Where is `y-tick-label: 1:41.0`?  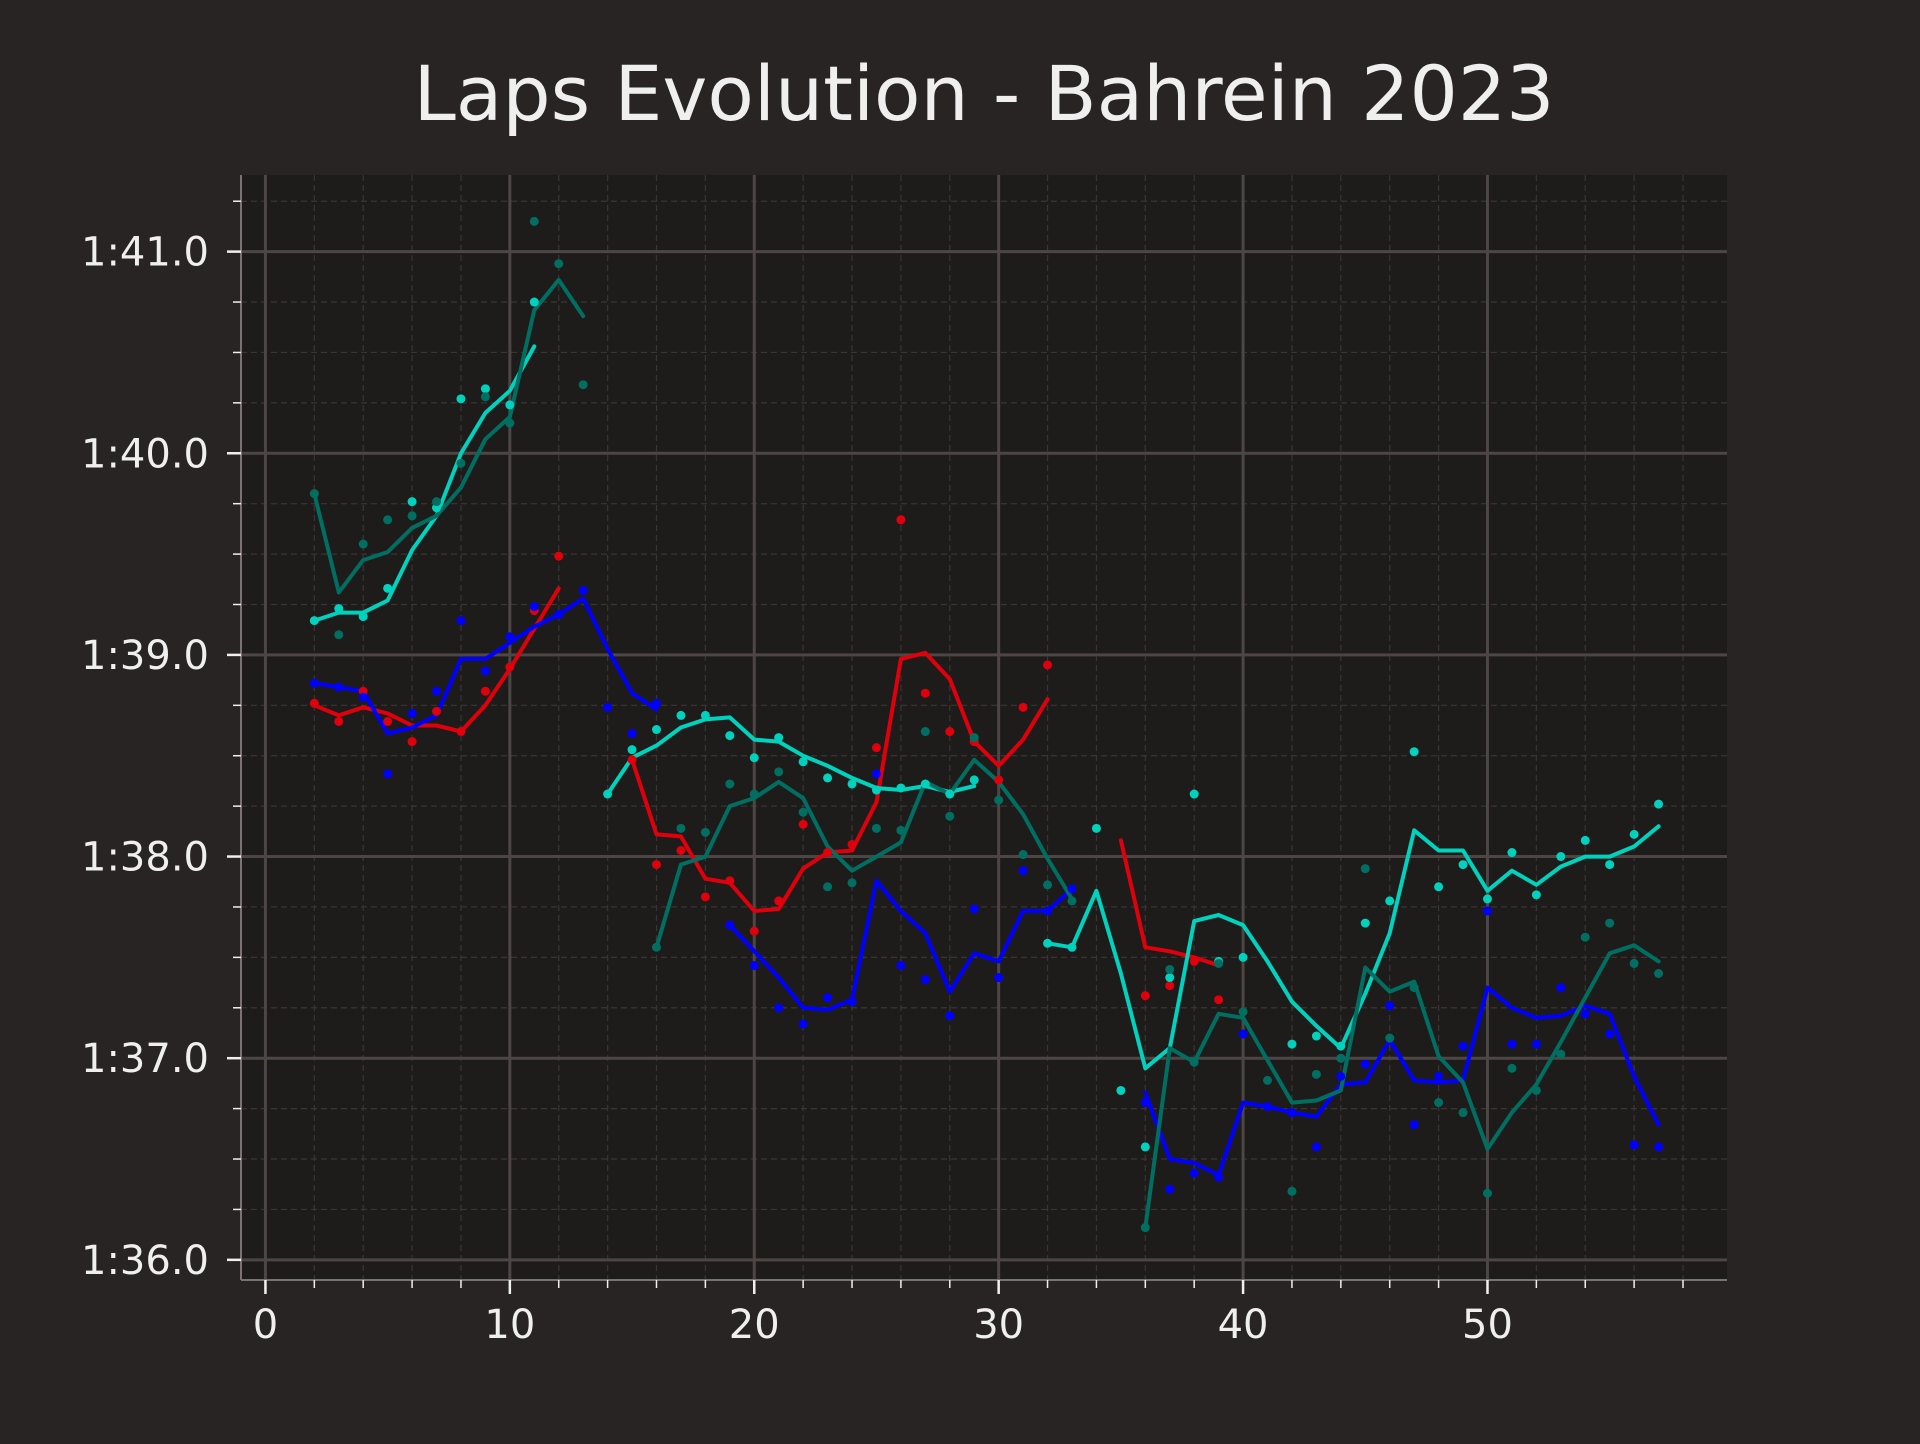 y-tick-label: 1:41.0 is located at coordinates (145, 253).